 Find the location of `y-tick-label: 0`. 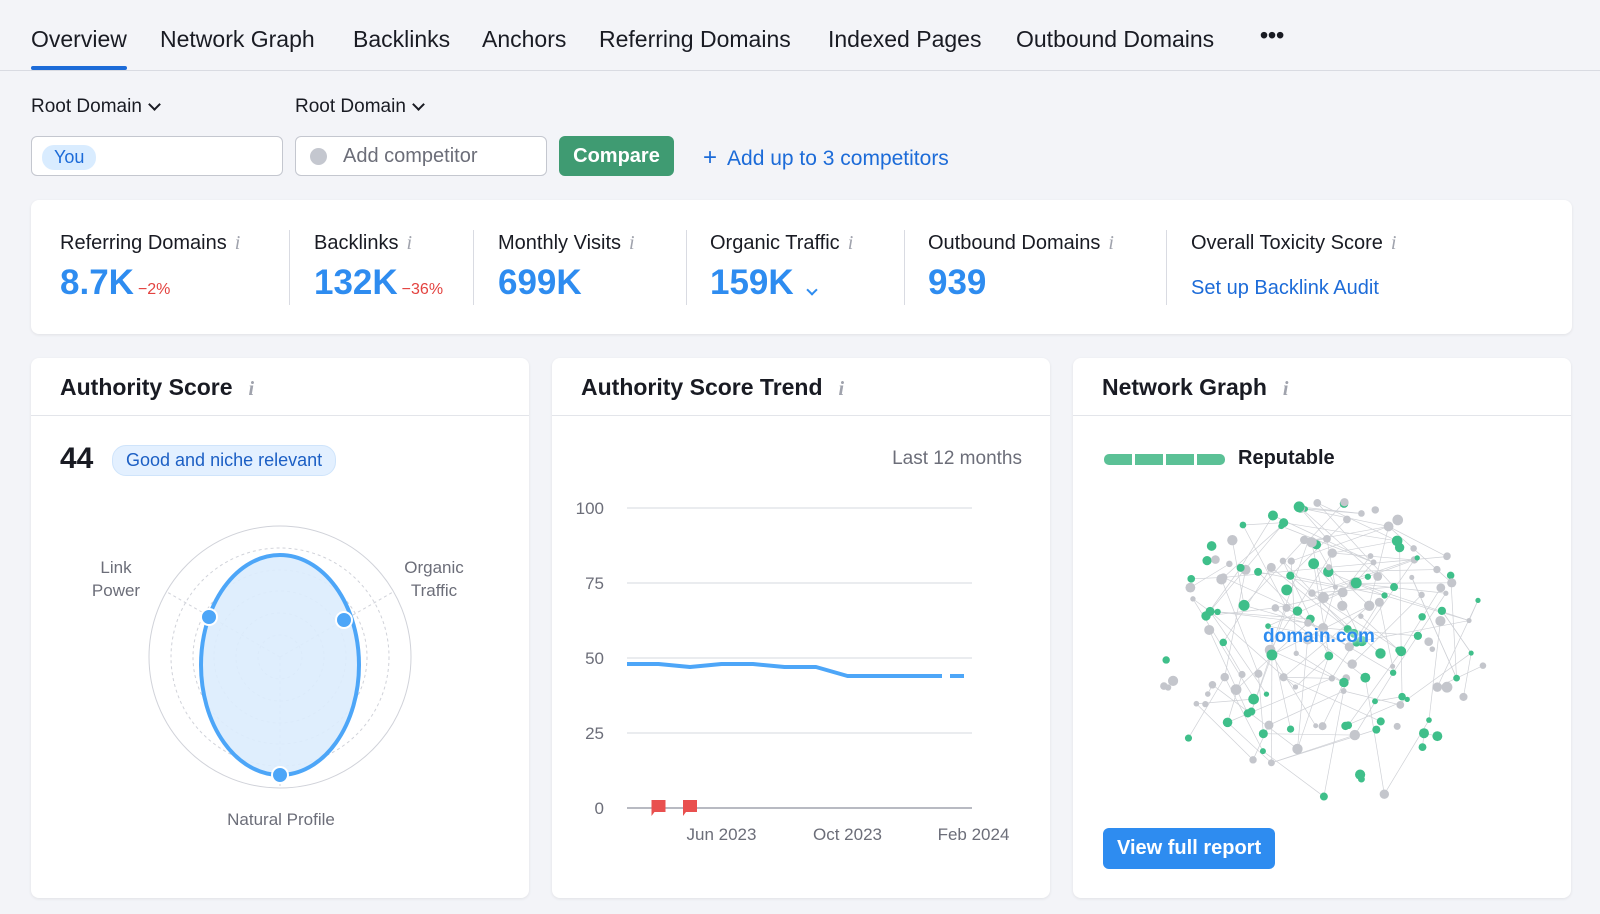

y-tick-label: 0 is located at coordinates (599, 808).